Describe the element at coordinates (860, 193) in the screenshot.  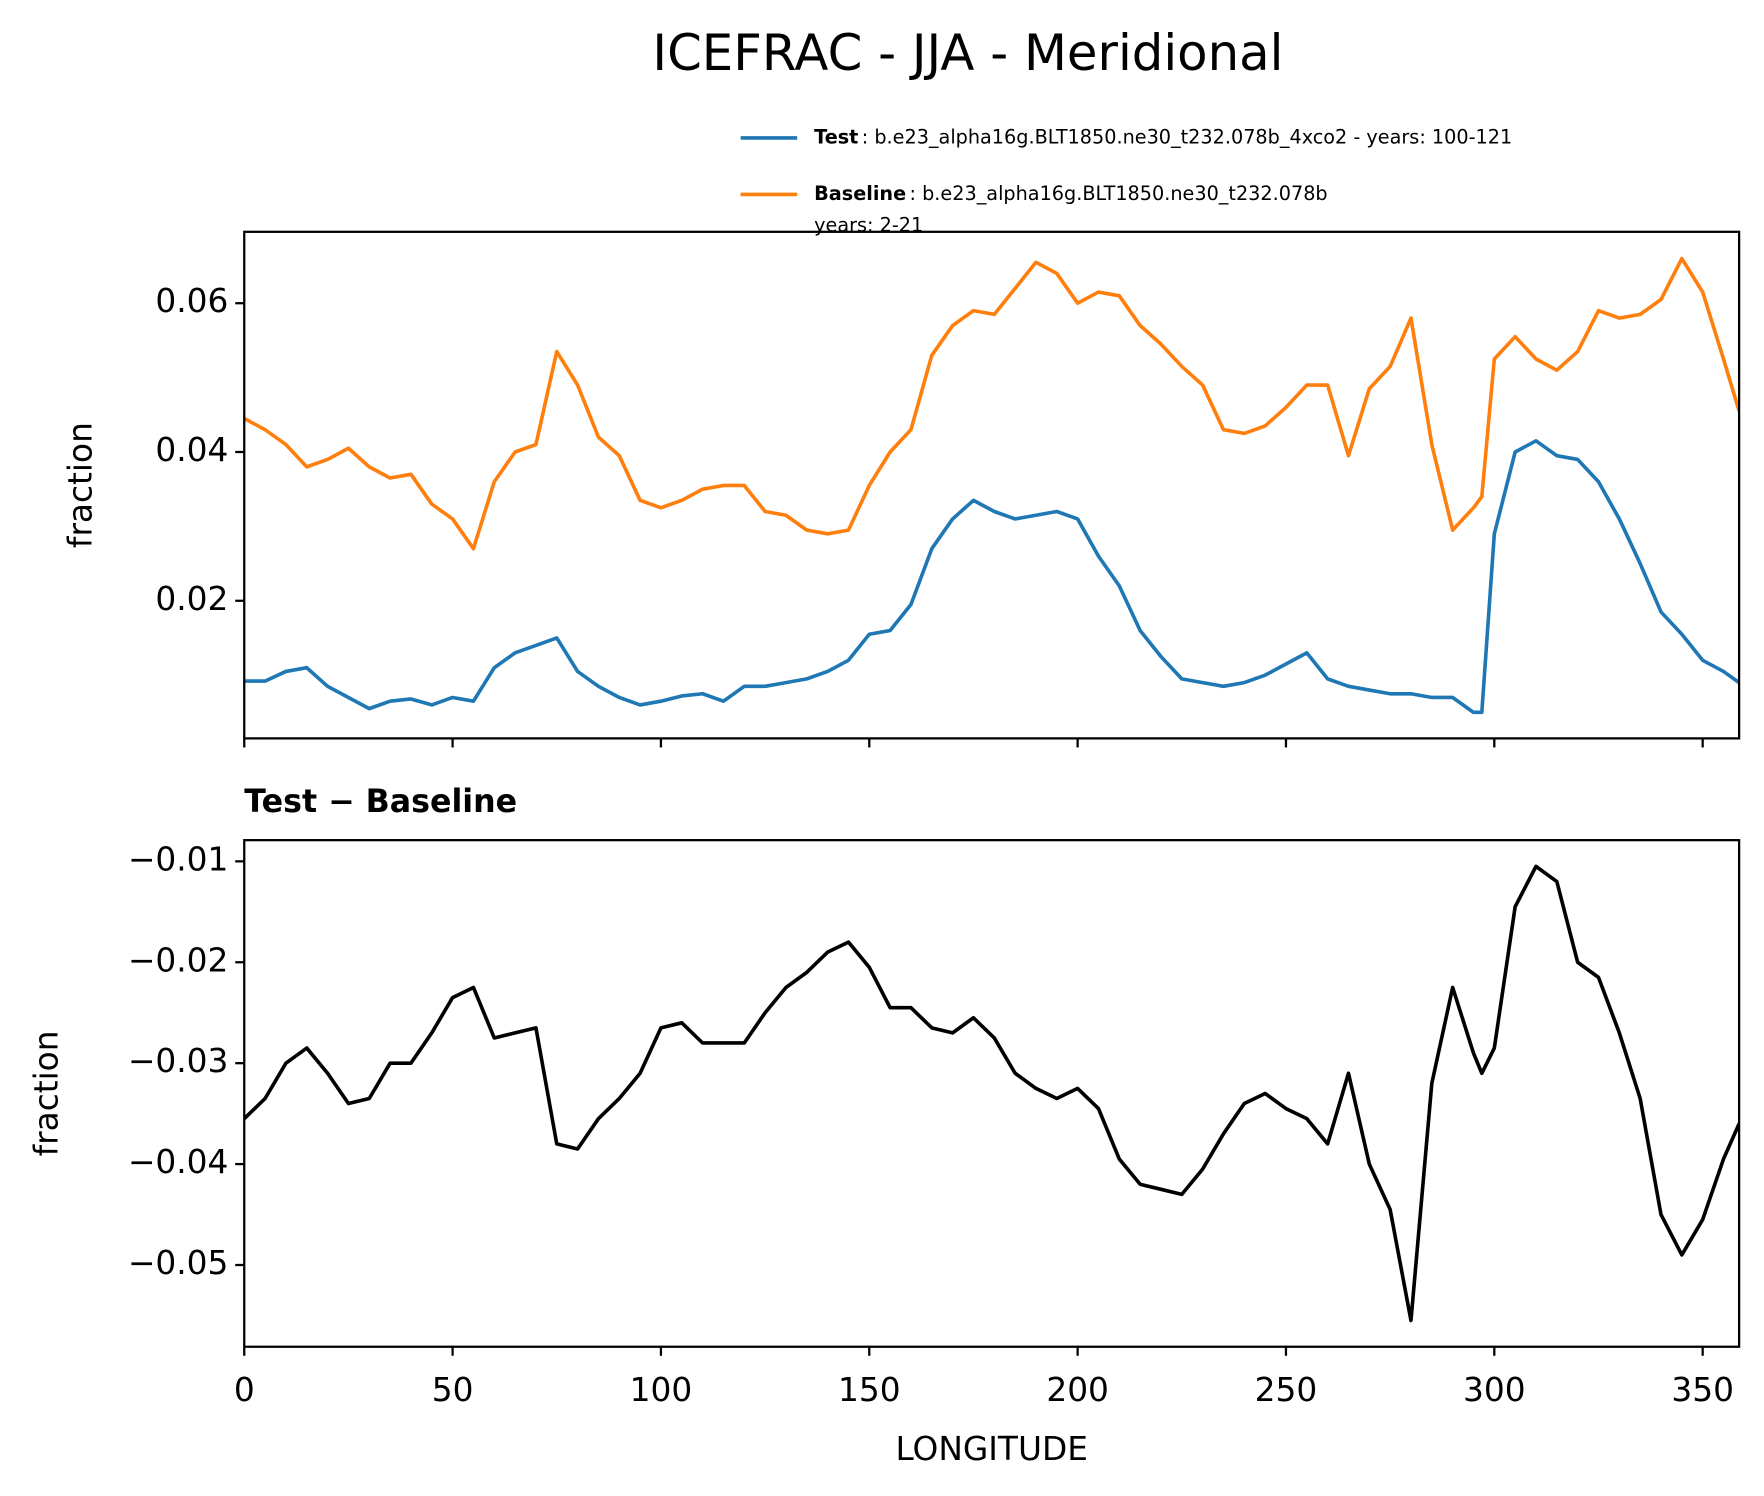
I see `legend-label: Baseline` at that location.